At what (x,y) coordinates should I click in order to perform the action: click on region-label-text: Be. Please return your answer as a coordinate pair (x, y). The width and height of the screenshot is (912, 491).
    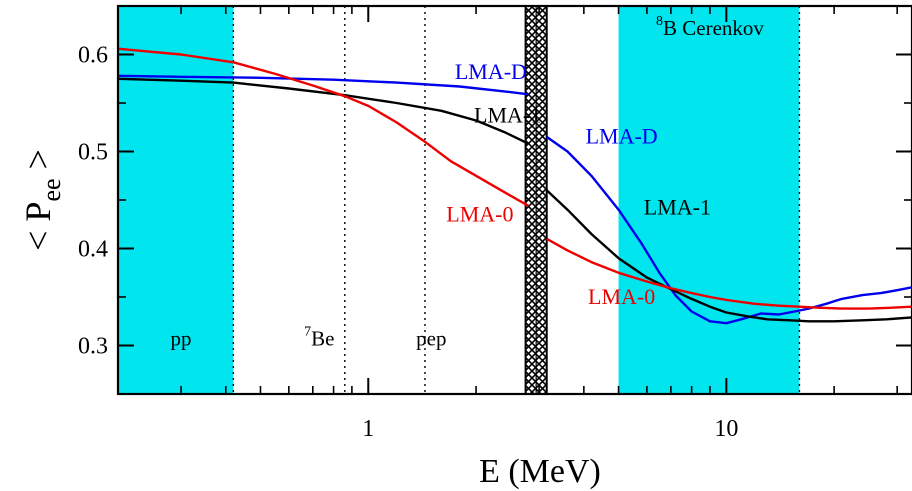
    Looking at the image, I should click on (322, 339).